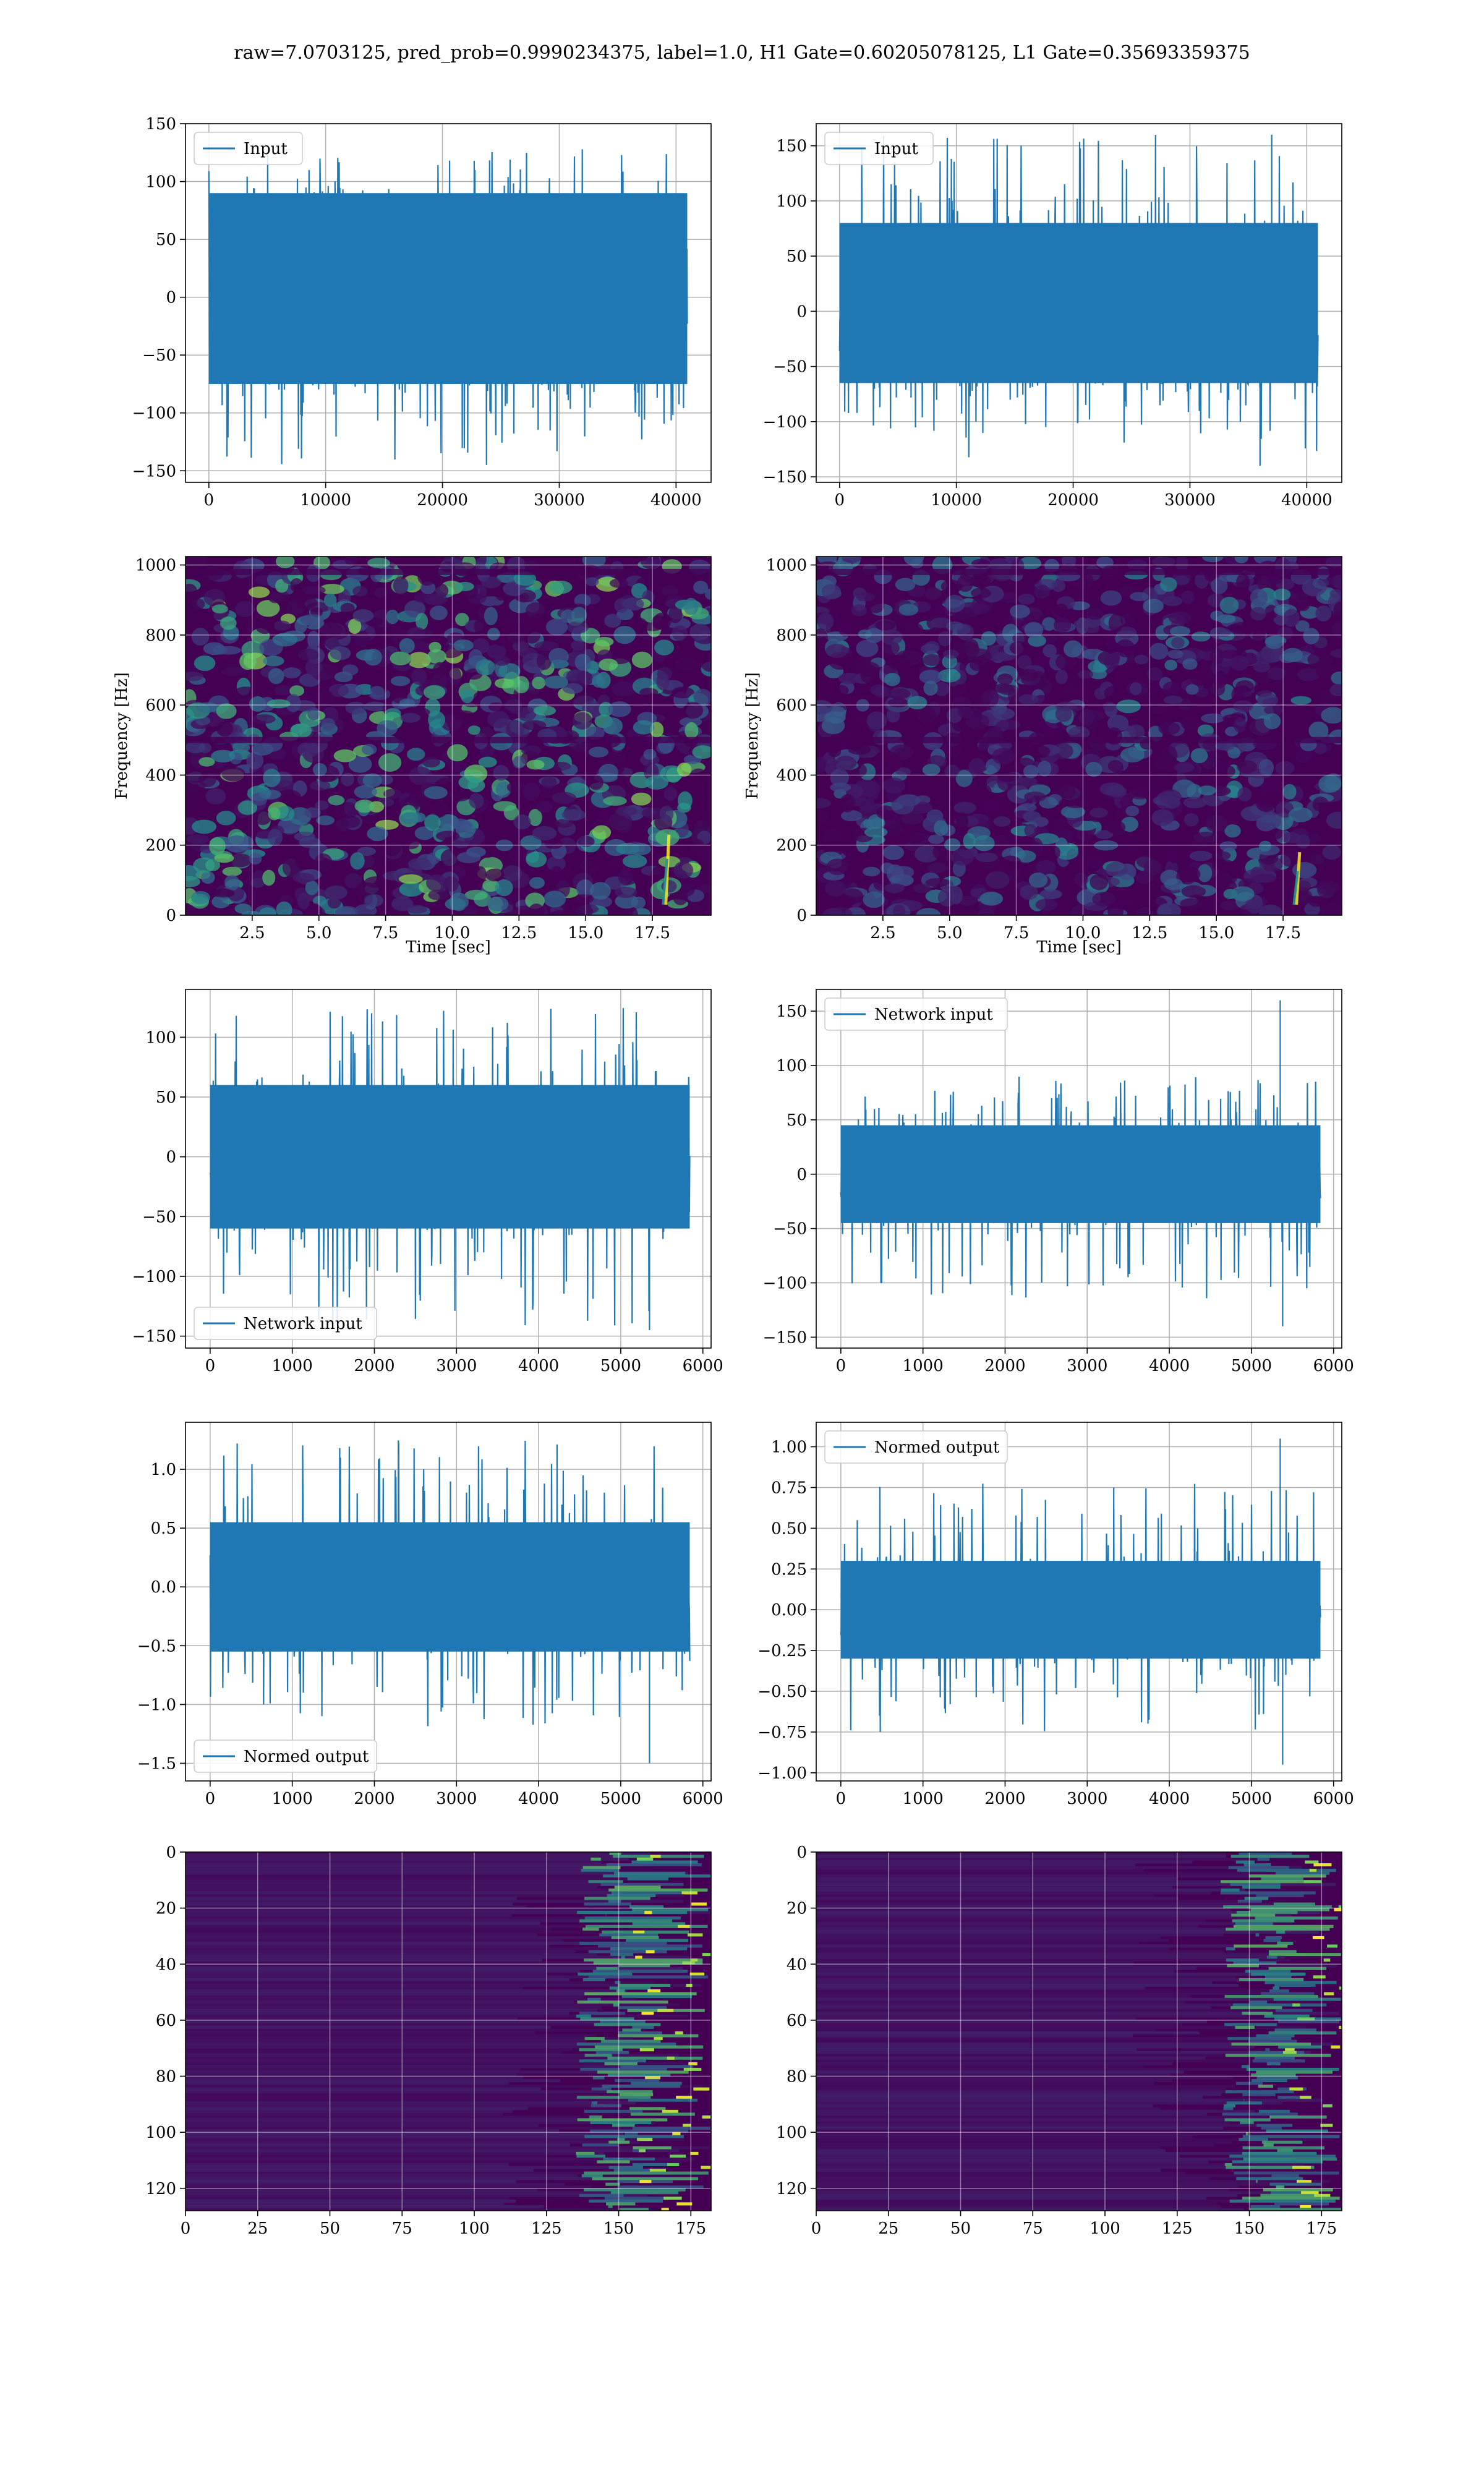  Describe the element at coordinates (156, 1764) in the screenshot. I see `y-tick-label: −1.5` at that location.